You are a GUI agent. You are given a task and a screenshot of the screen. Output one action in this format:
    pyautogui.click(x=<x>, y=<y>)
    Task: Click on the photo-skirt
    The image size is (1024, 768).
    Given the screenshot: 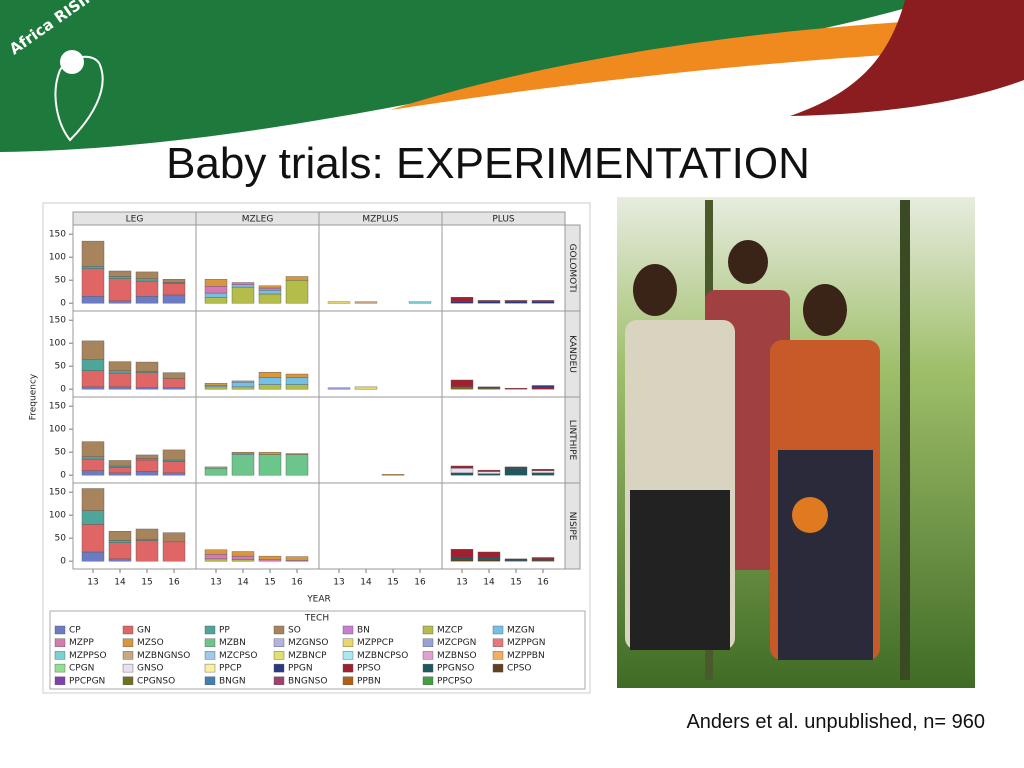 What is the action you would take?
    pyautogui.click(x=825, y=555)
    